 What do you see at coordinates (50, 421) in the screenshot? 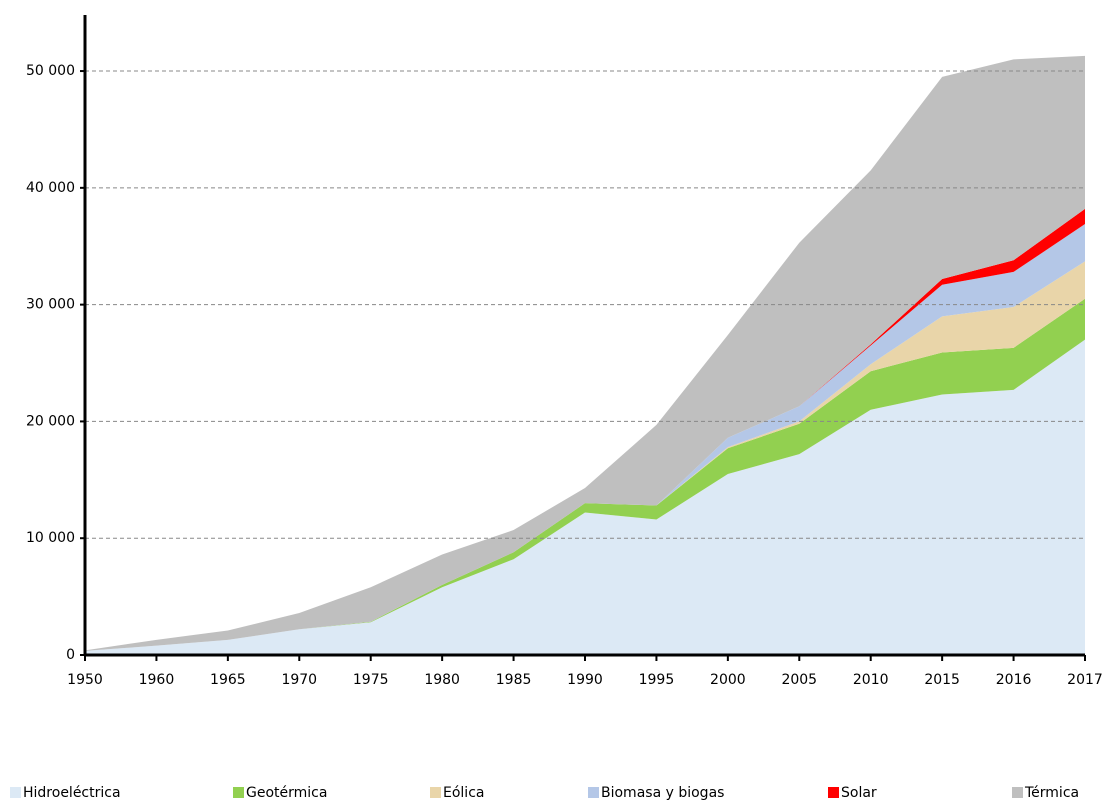
I see `y-tick-label: 20 000` at bounding box center [50, 421].